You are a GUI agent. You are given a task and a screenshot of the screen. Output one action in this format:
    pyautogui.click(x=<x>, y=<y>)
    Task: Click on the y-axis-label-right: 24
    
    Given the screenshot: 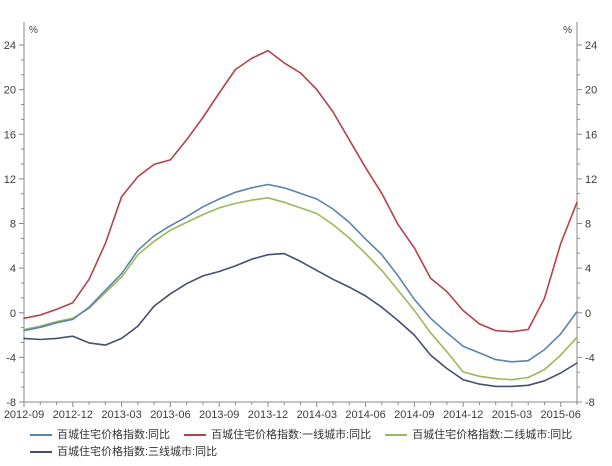 What is the action you would take?
    pyautogui.click(x=591, y=46)
    